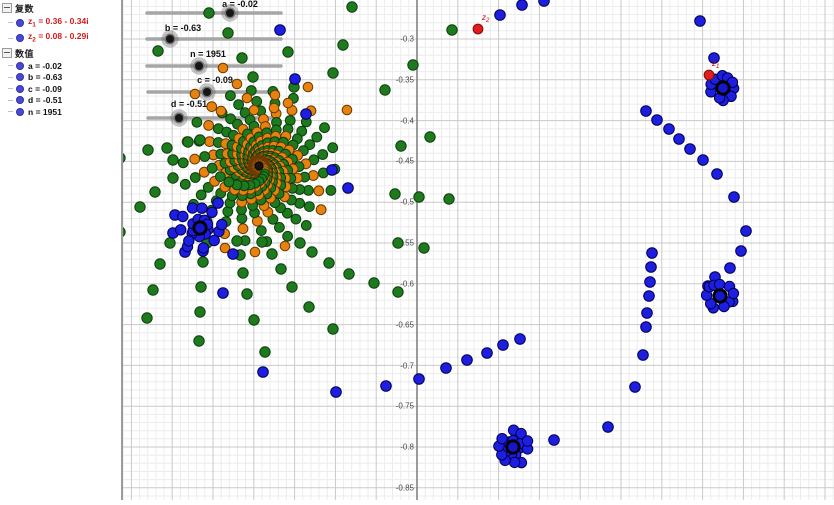 Image resolution: width=834 pixels, height=505 pixels. What do you see at coordinates (405, 406) in the screenshot?
I see `axis-tick-label: -0.75` at bounding box center [405, 406].